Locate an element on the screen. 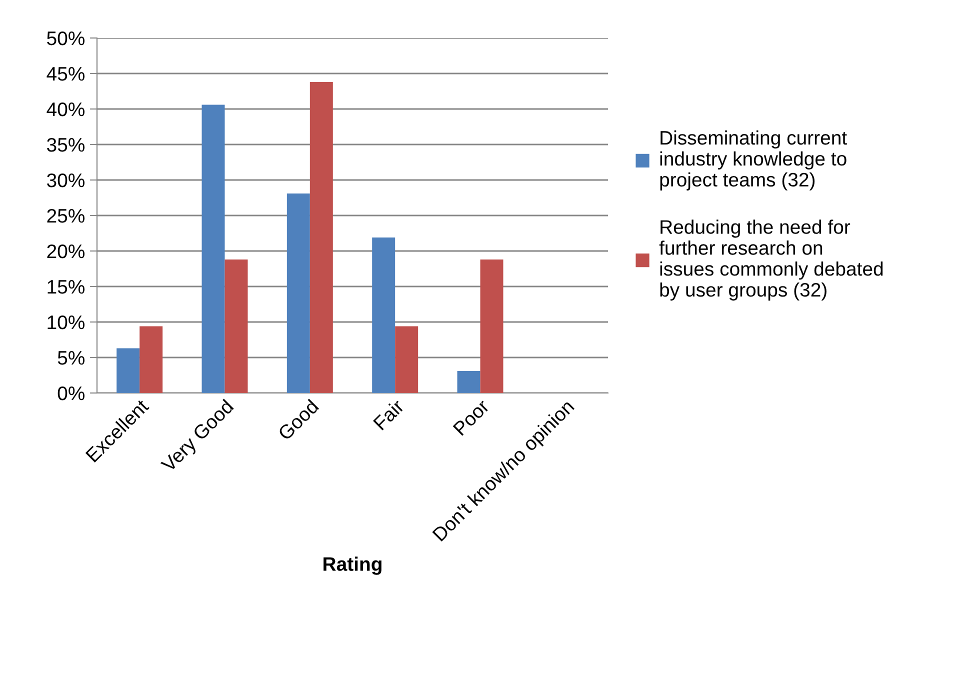 This screenshot has height=687, width=972. y-tick-label: 30% is located at coordinates (66, 180).